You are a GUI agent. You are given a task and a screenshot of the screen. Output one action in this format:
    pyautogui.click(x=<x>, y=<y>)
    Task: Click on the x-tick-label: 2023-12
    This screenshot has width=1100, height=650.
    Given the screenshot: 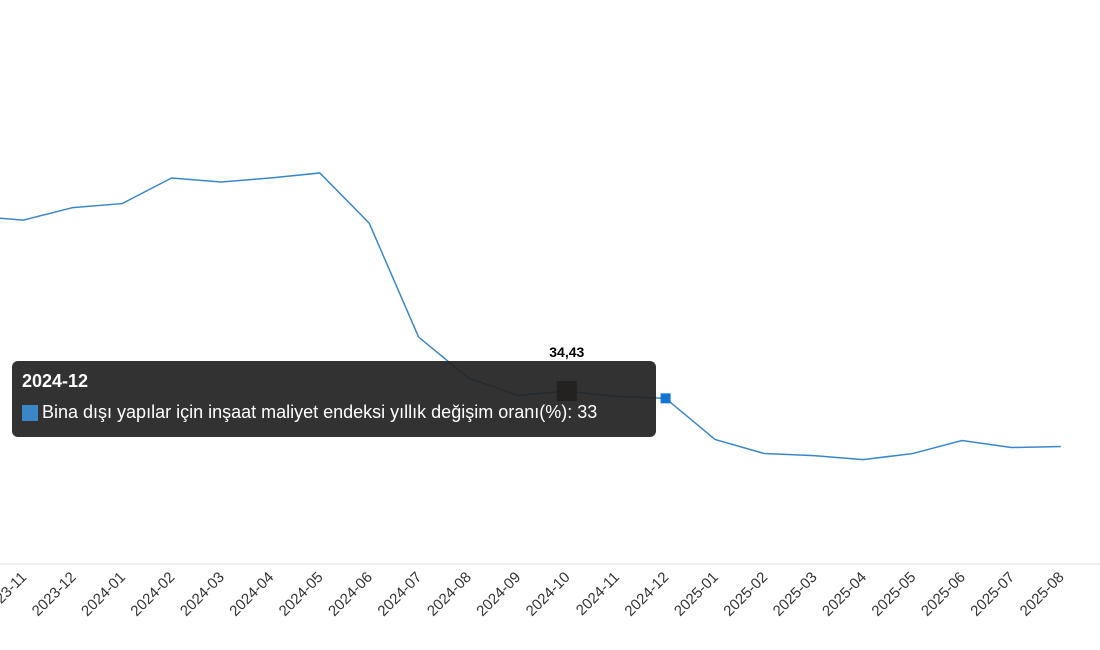 What is the action you would take?
    pyautogui.click(x=54, y=594)
    